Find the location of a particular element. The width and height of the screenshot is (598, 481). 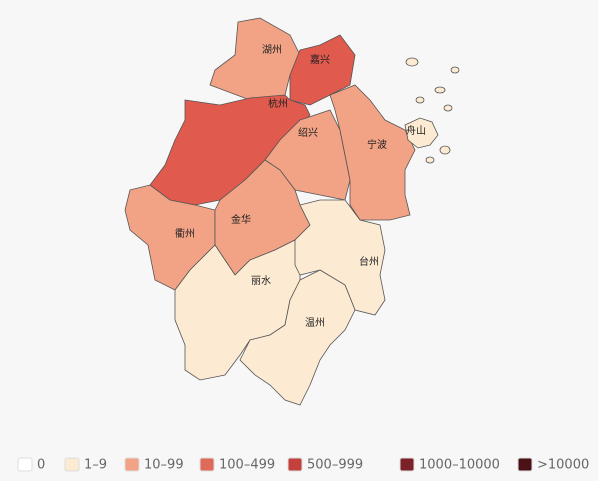

region-label: 嘉兴 is located at coordinates (320, 59).